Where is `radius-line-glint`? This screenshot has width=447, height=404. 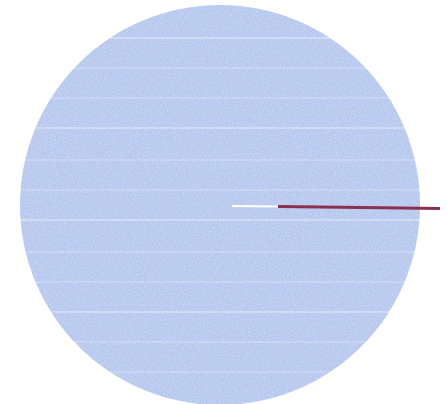 radius-line-glint is located at coordinates (255, 206).